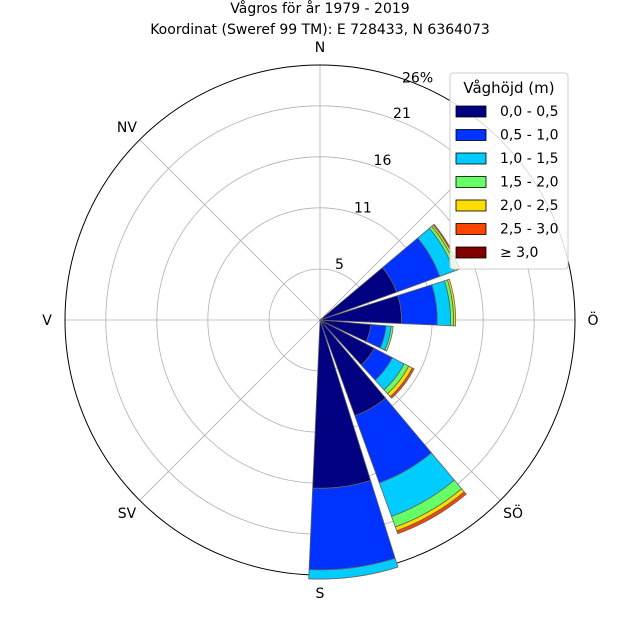  Describe the element at coordinates (529, 136) in the screenshot. I see `legend-label-1: 0,5 - 1,0` at that location.